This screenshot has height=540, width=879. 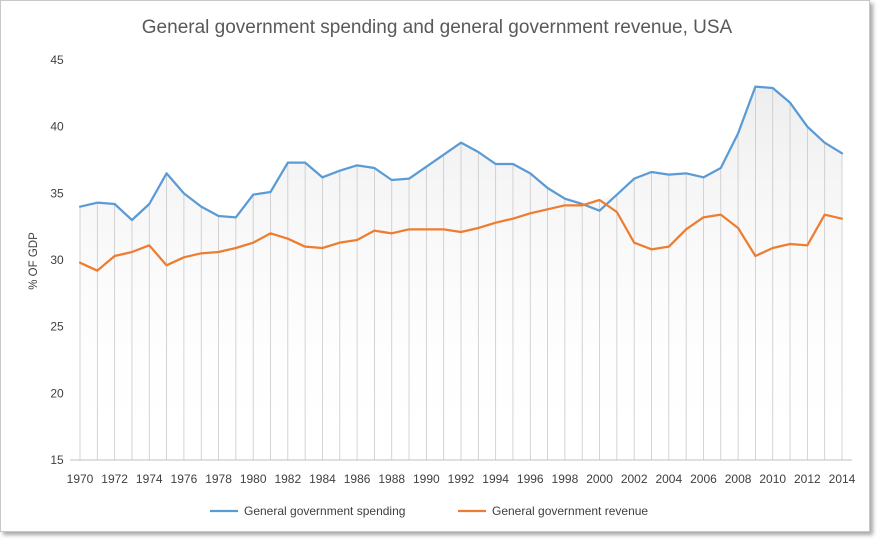 What do you see at coordinates (253, 479) in the screenshot?
I see `x-tick-label: 1980` at bounding box center [253, 479].